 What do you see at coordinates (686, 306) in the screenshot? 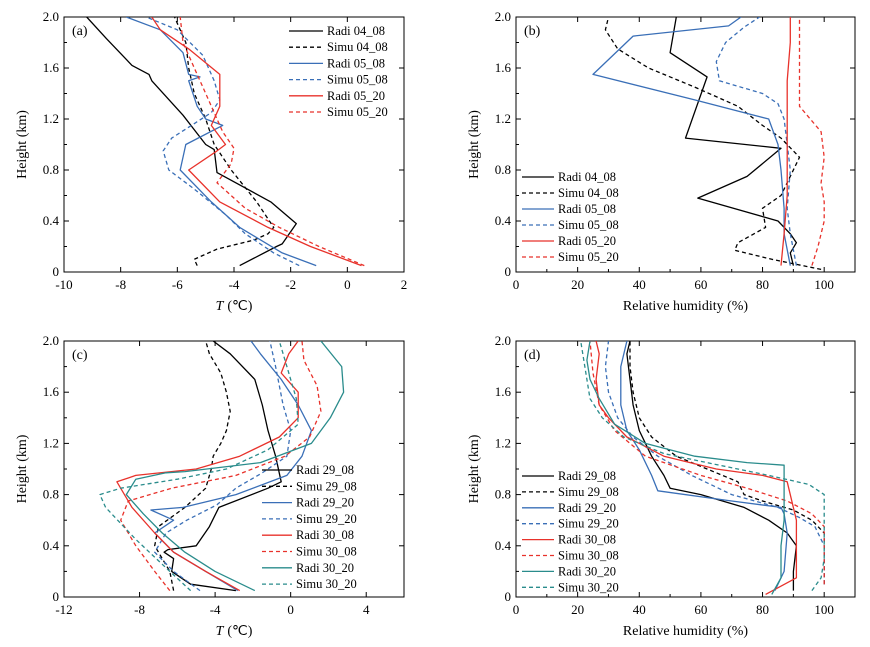
I see `x-axis-label: Relative humidity (%)` at bounding box center [686, 306].